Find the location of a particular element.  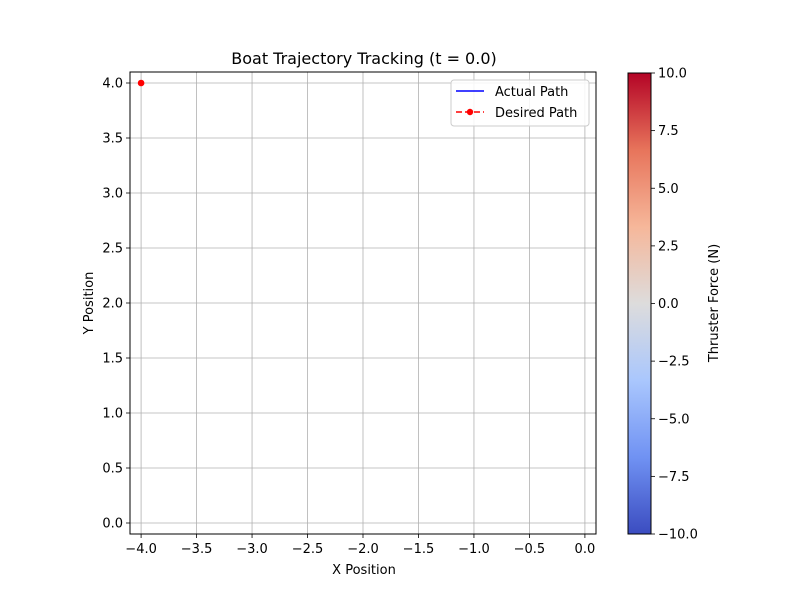

colorbar-tick-label: −7.5 is located at coordinates (674, 477).